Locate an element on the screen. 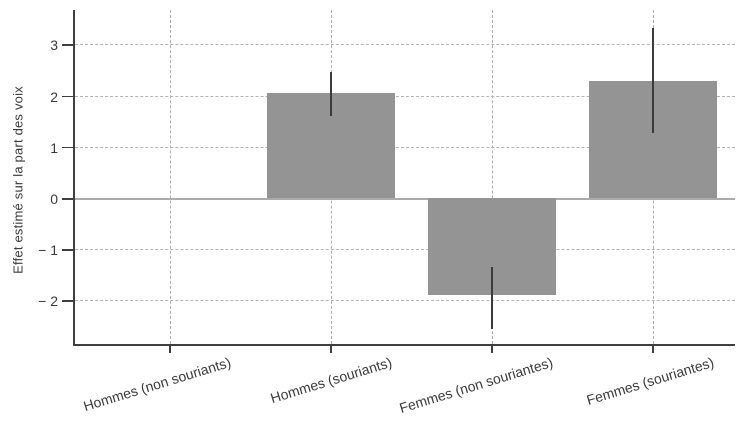 This screenshot has height=439, width=754. y-axis-line is located at coordinates (74, 178).